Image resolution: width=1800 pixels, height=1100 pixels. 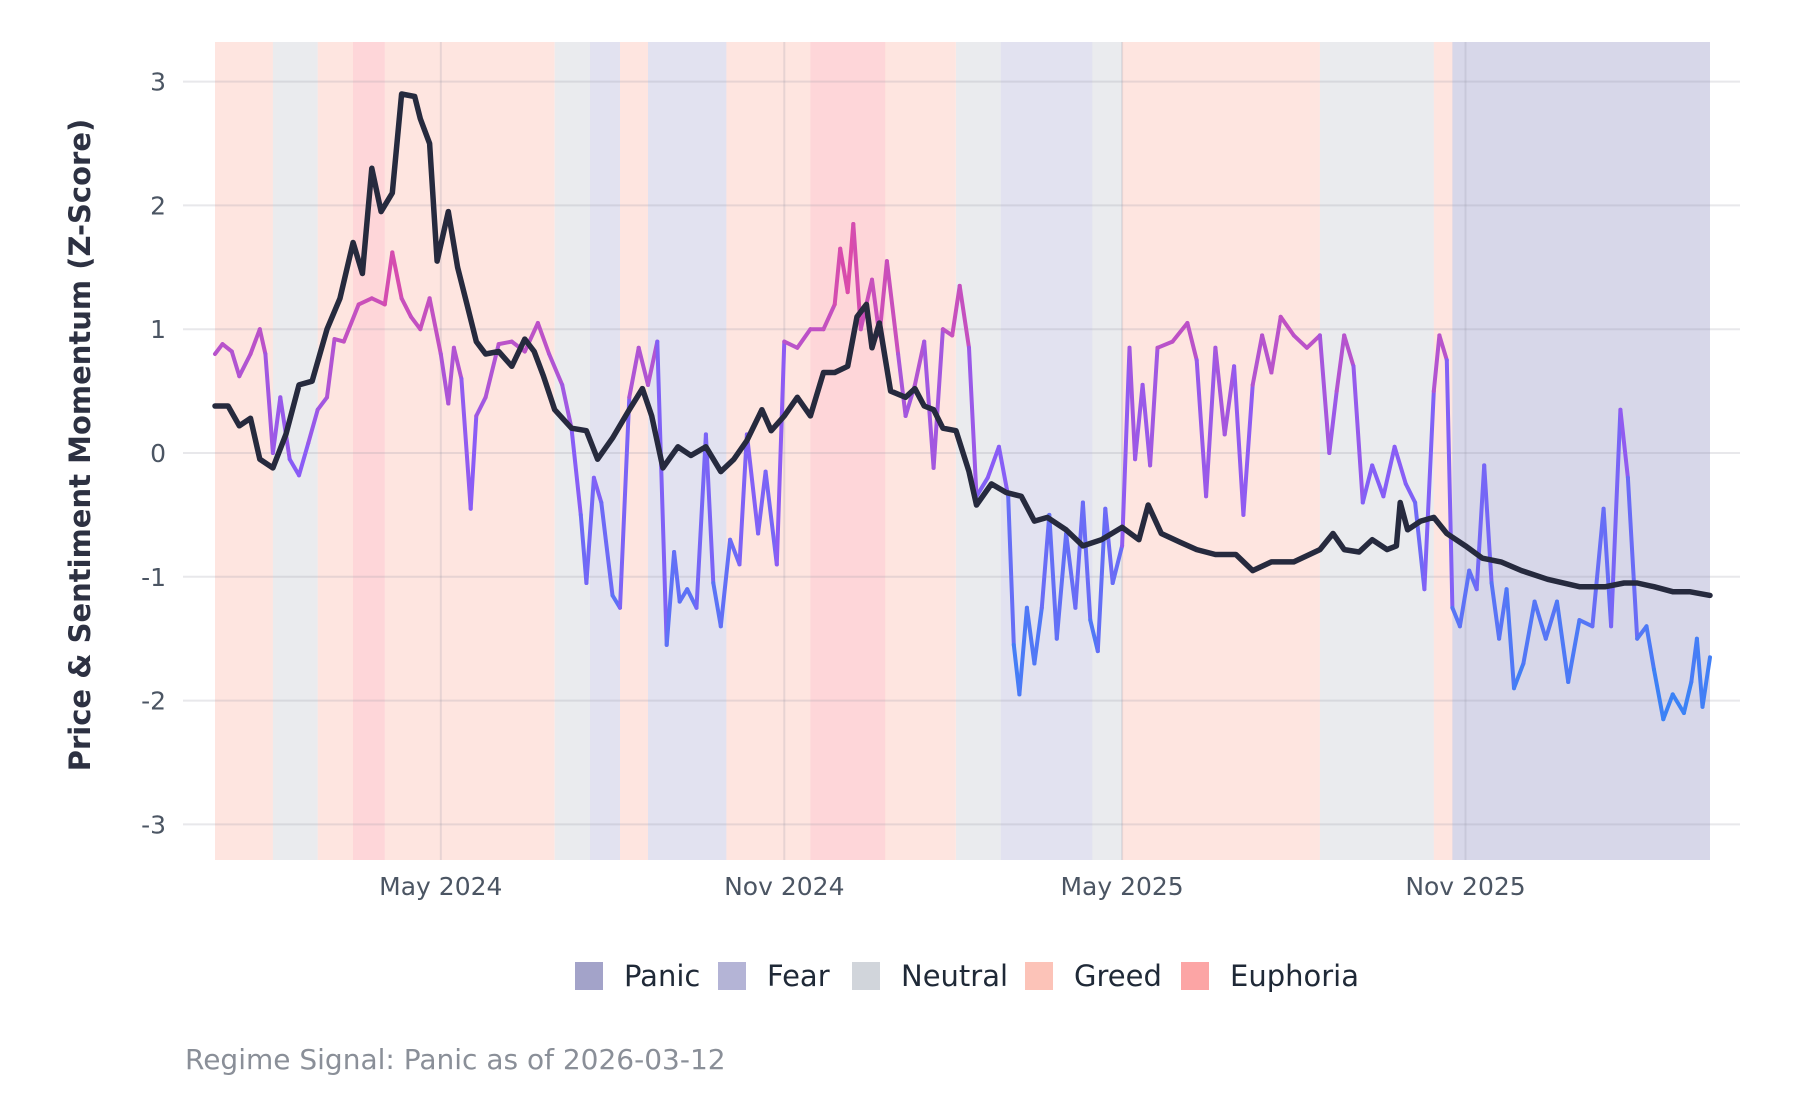 What do you see at coordinates (1121, 886) in the screenshot?
I see `x-tick-label: May 2025` at bounding box center [1121, 886].